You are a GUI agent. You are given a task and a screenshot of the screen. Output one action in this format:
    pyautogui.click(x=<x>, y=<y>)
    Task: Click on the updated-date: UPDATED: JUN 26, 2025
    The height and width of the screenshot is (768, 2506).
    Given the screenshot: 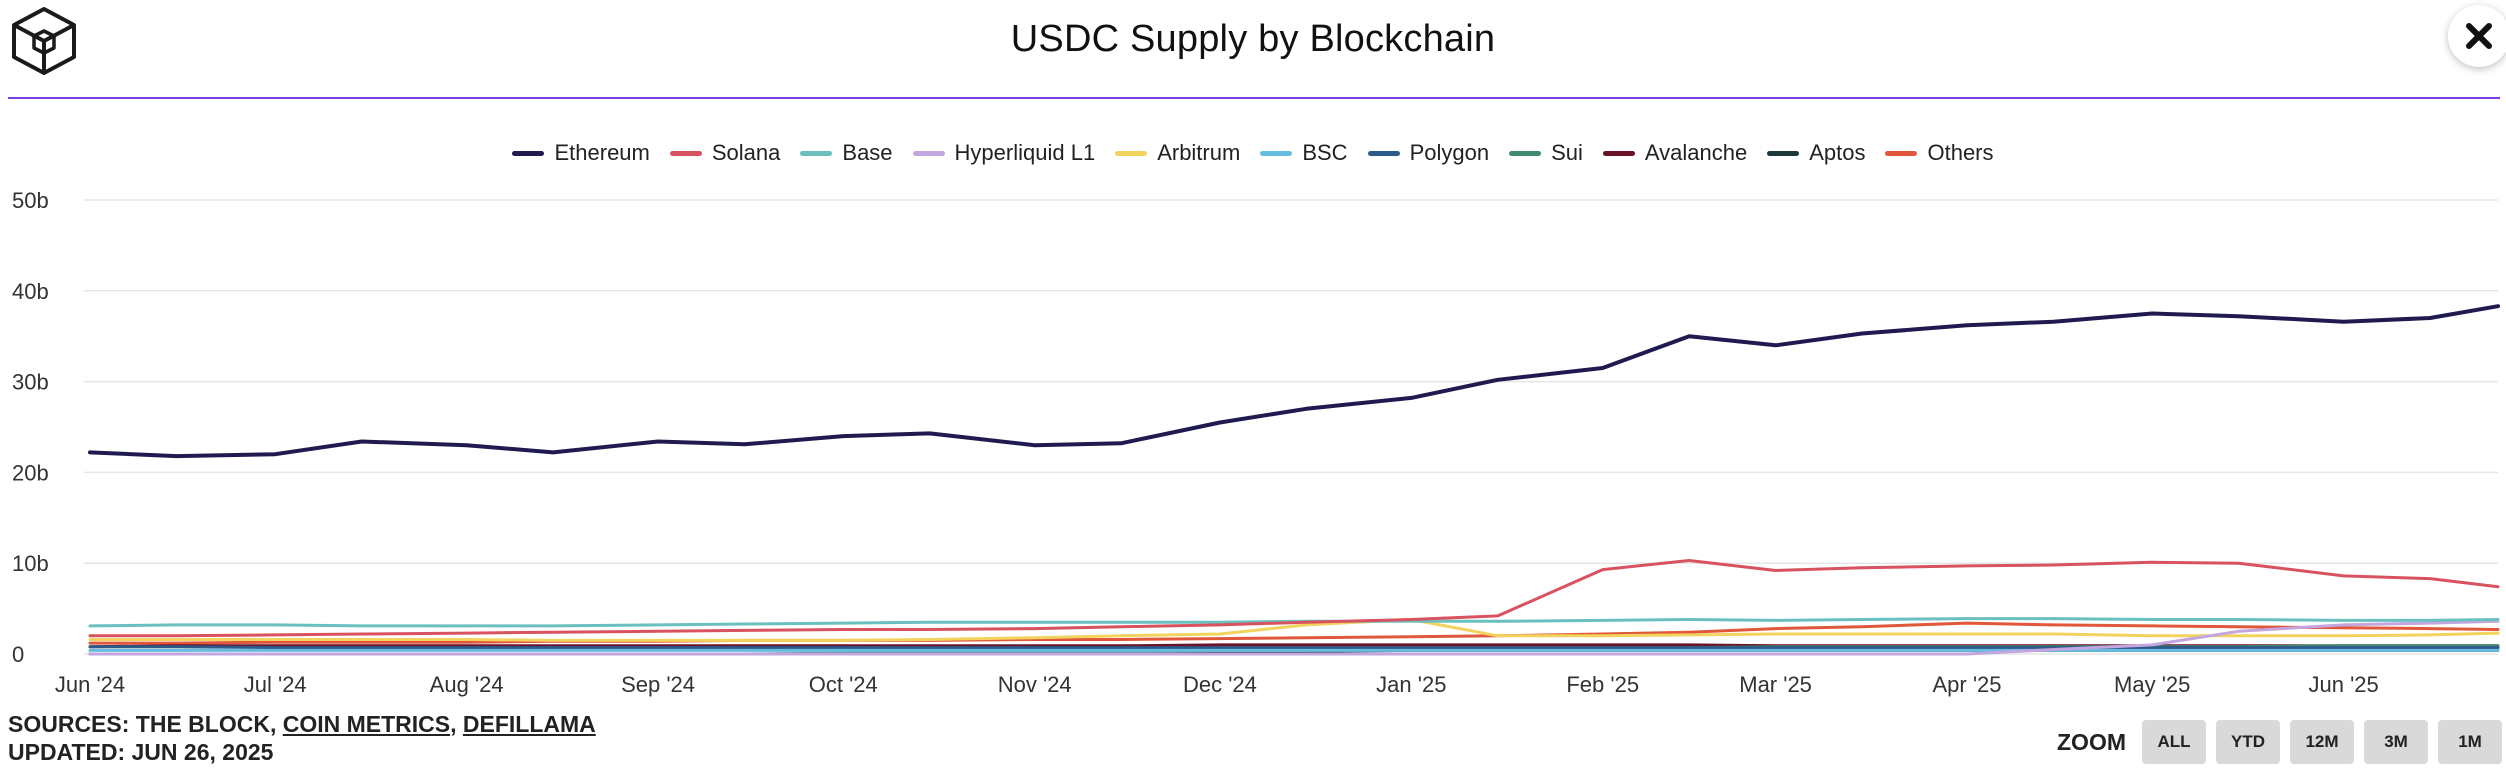 What is the action you would take?
    pyautogui.click(x=141, y=752)
    